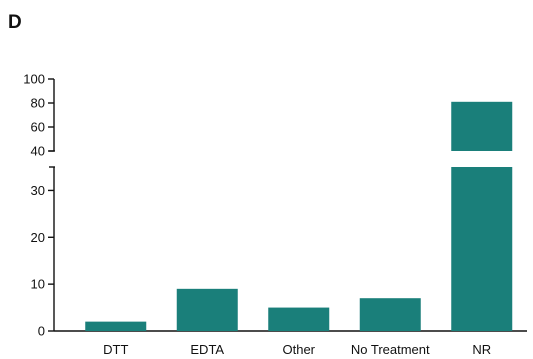 The height and width of the screenshot is (359, 533). Describe the element at coordinates (390, 349) in the screenshot. I see `x-category-label: No Treatment` at that location.